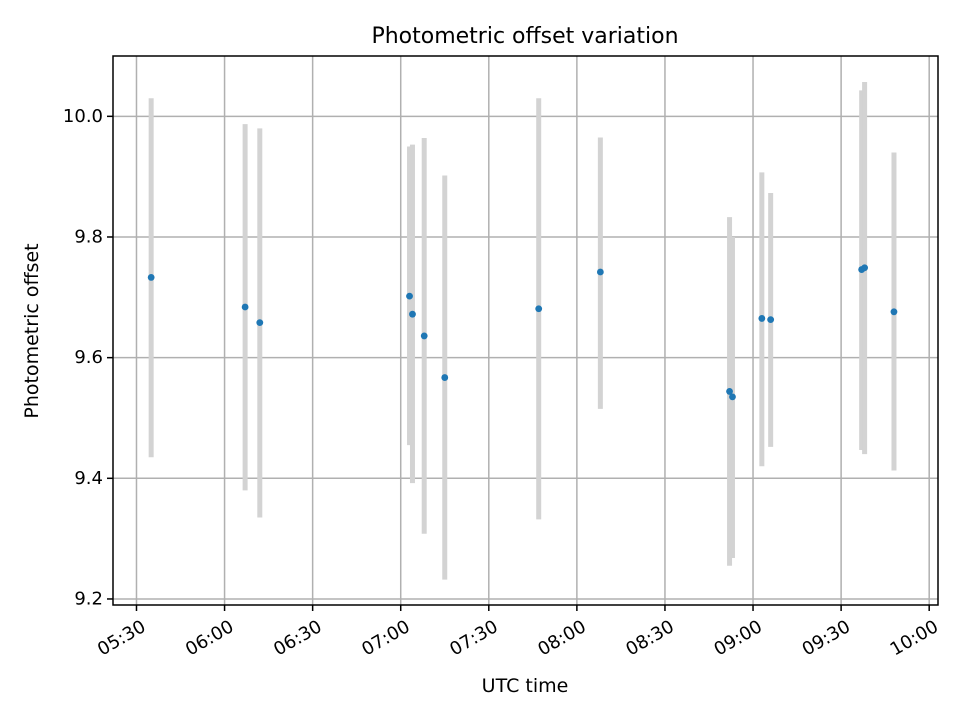 This screenshot has width=960, height=720. I want to click on x-tick-label: 10:00, so click(914, 638).